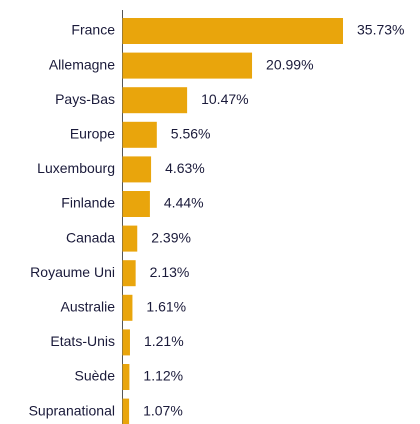 Image resolution: width=420 pixels, height=424 pixels. Describe the element at coordinates (85, 99) in the screenshot. I see `category-label: Pays-Bas` at that location.